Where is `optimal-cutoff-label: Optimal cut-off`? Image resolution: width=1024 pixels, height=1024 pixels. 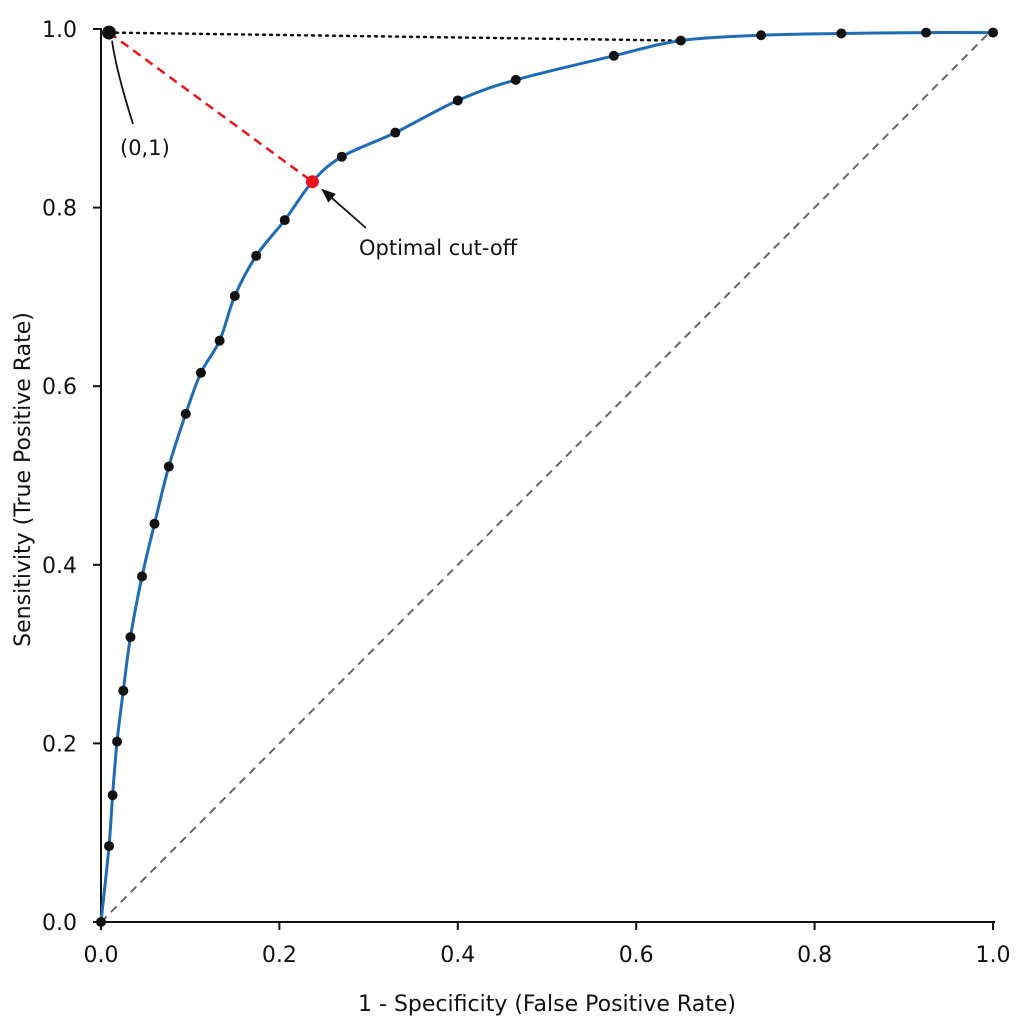
optimal-cutoff-label: Optimal cut-off is located at coordinates (438, 248).